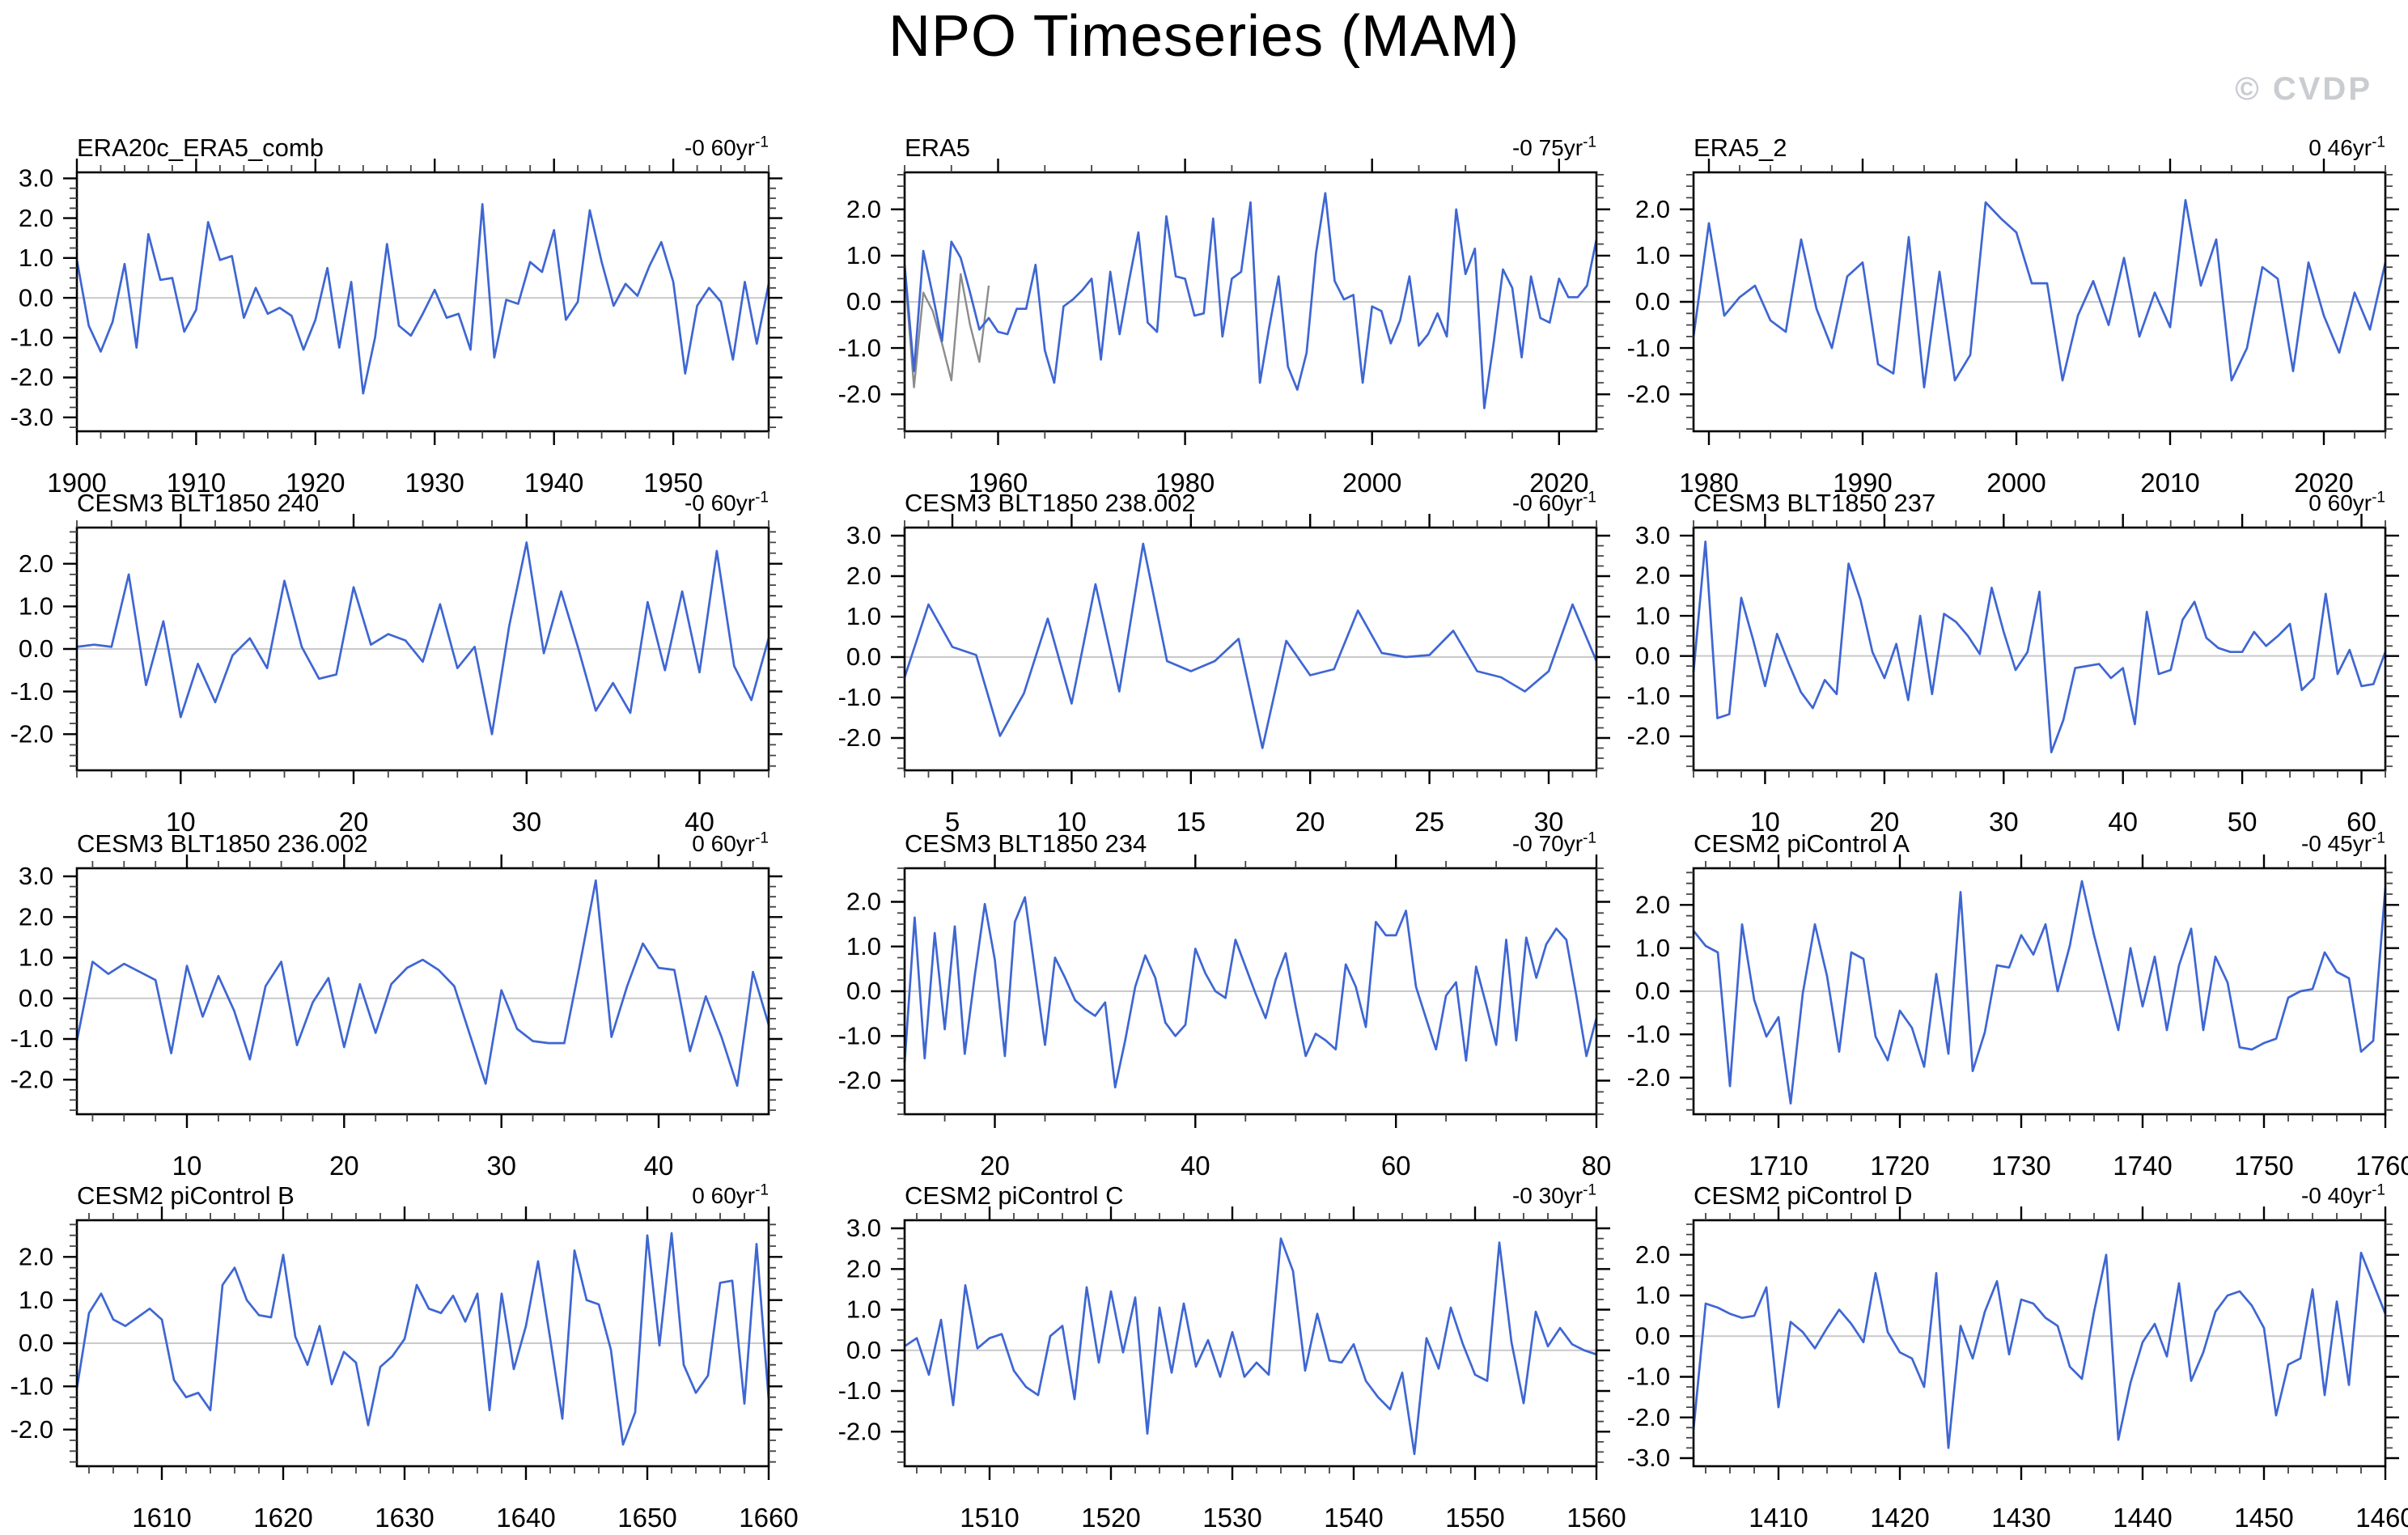 The image size is (2408, 1535). Describe the element at coordinates (1204, 36) in the screenshot. I see `figure-title: NPO Timeseries (MAM)` at that location.